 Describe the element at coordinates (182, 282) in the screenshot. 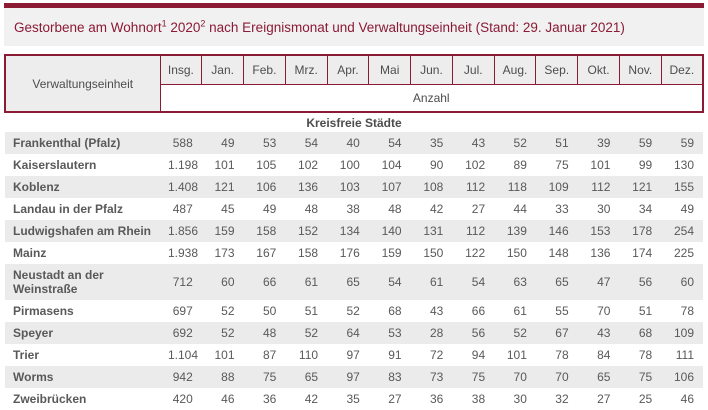

I see `value-cell: 712` at that location.